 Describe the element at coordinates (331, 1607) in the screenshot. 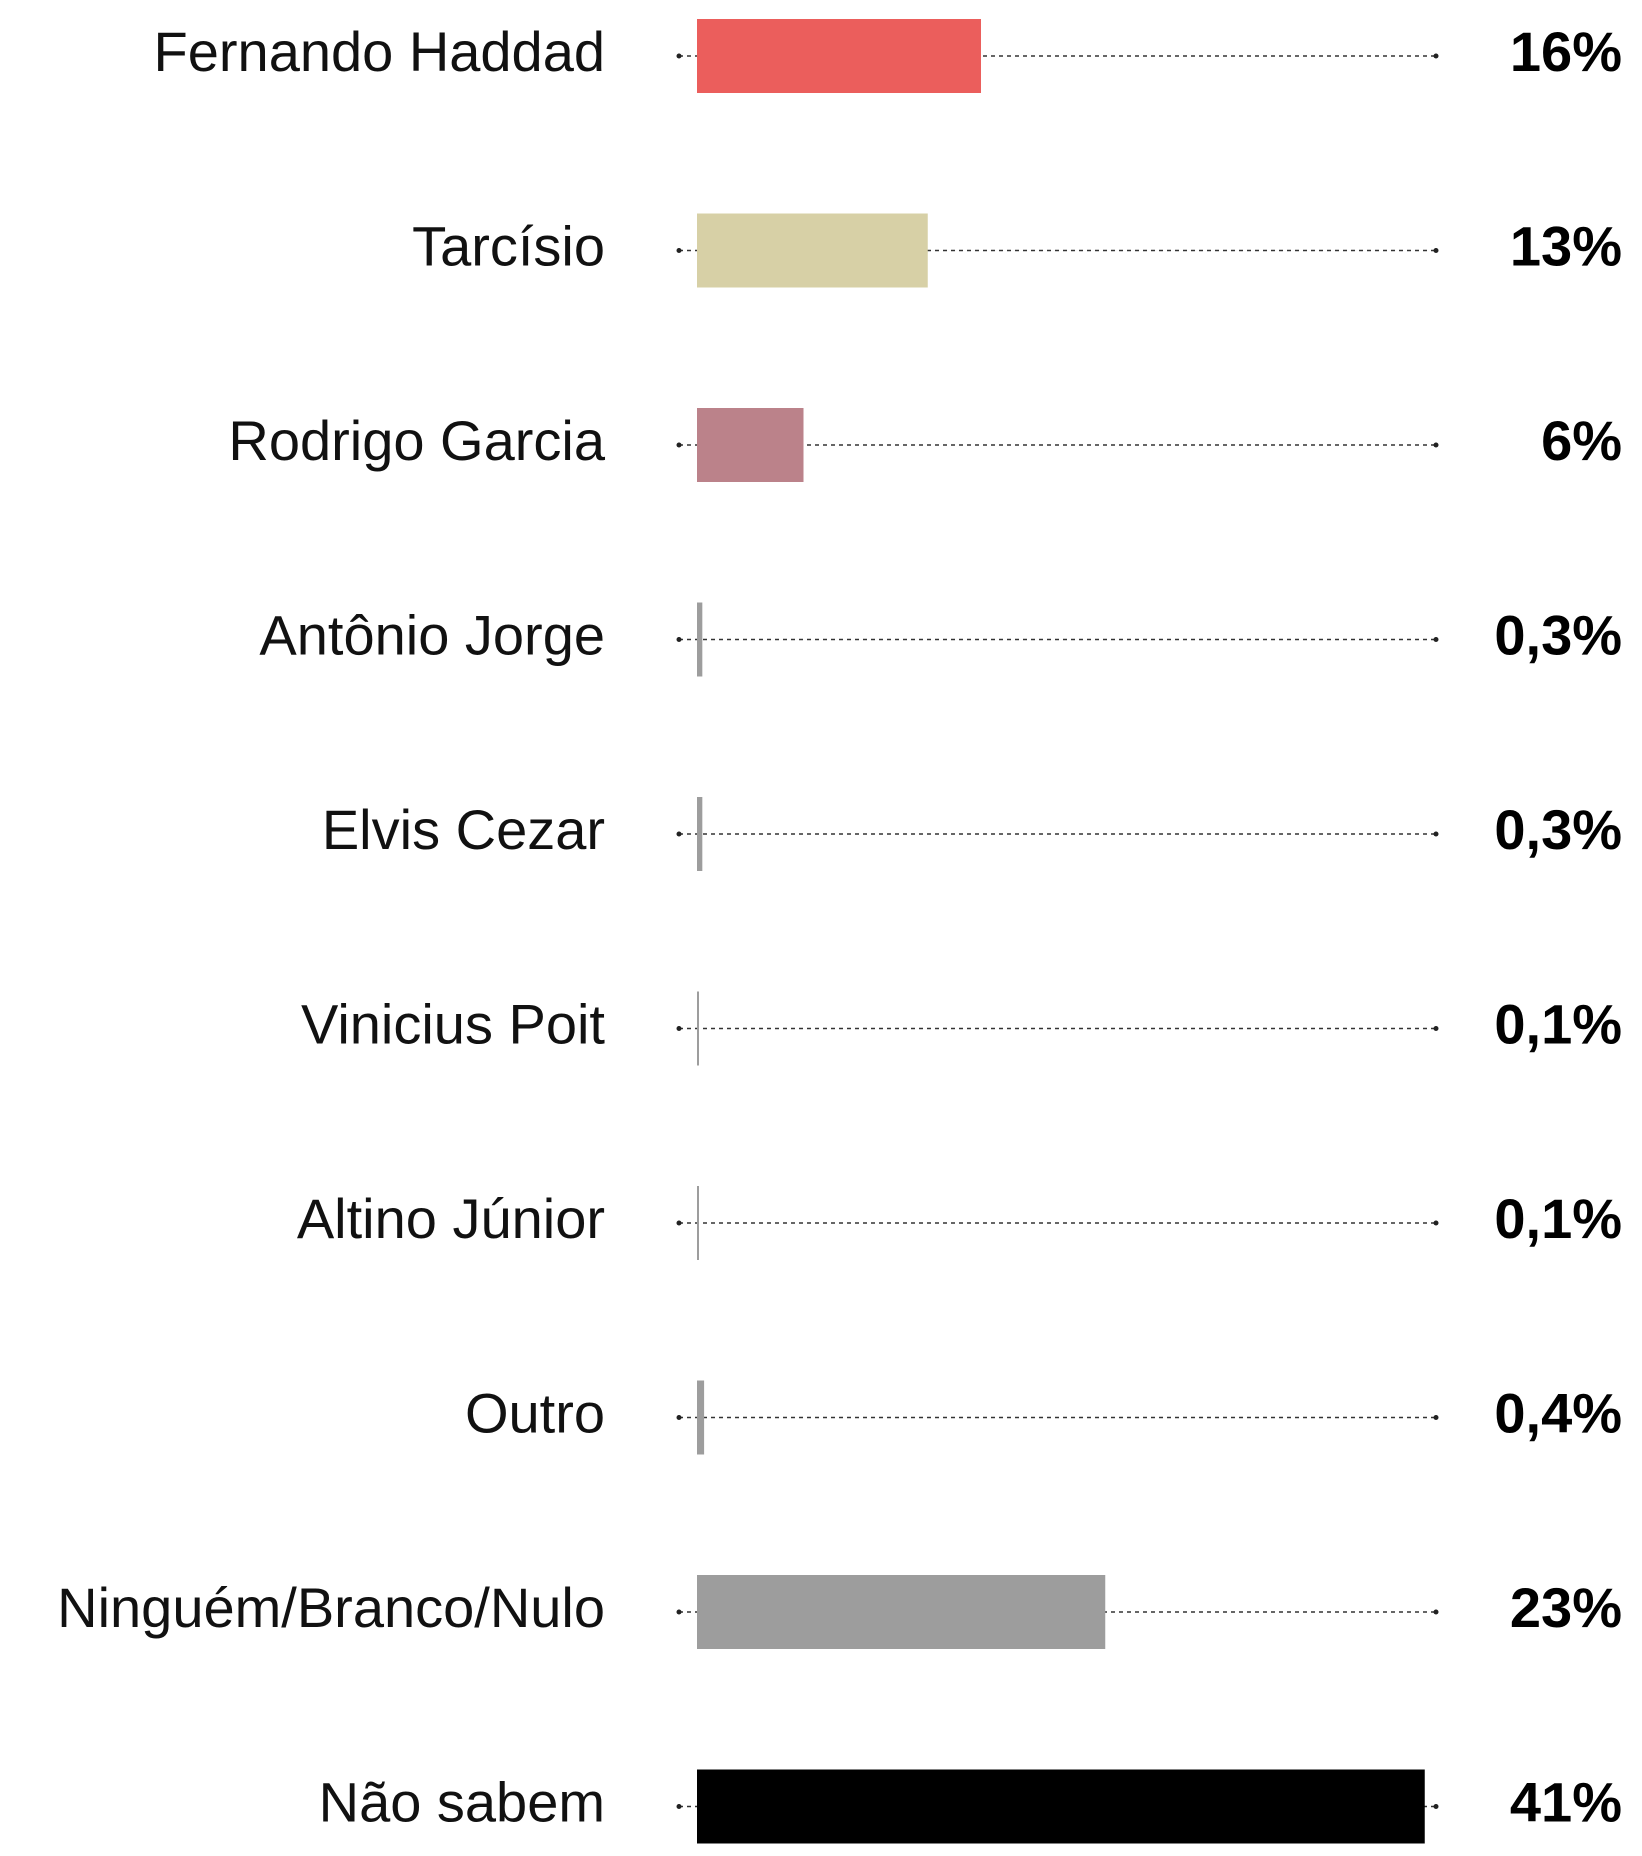

I see `category-label: Ninguém/Branco/Nulo` at that location.